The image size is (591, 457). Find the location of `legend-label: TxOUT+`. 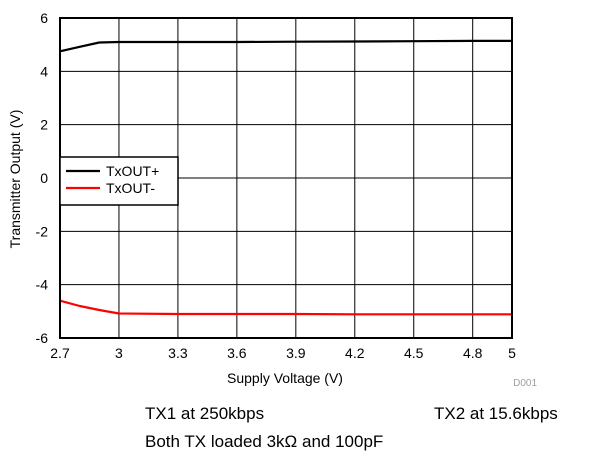

legend-label: TxOUT+ is located at coordinates (132, 171).